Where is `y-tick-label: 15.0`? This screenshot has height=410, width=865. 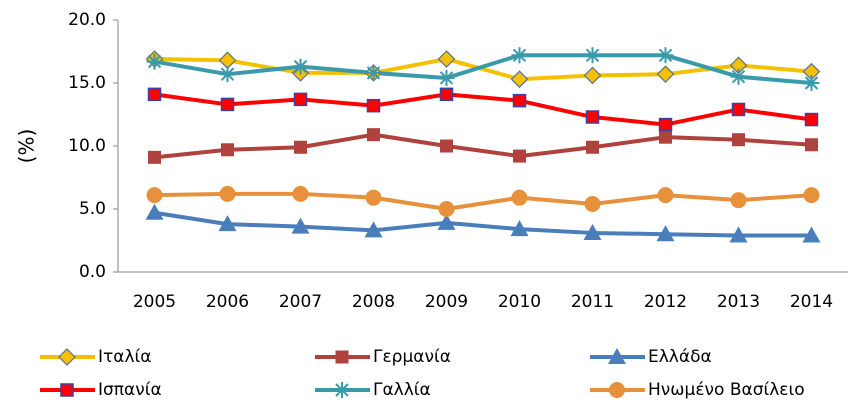 y-tick-label: 15.0 is located at coordinates (87, 83).